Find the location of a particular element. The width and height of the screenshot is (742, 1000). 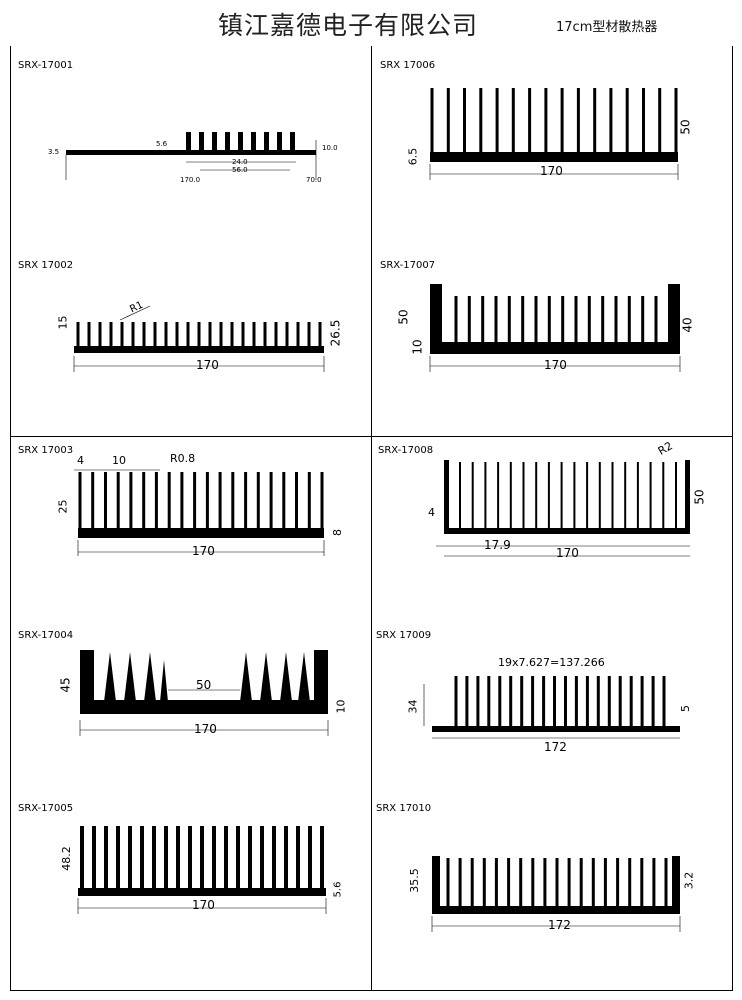

dim-17001-f: 70.0 is located at coordinates (314, 180).